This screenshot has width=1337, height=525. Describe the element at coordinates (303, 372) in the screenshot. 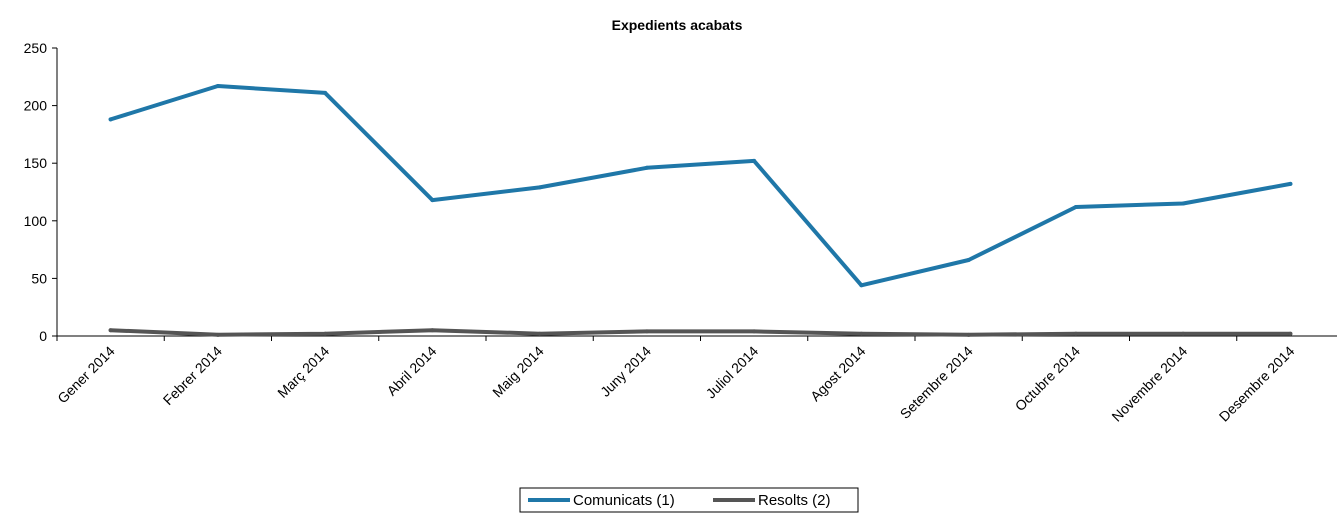

I see `x-tick-label: Març 2014` at that location.